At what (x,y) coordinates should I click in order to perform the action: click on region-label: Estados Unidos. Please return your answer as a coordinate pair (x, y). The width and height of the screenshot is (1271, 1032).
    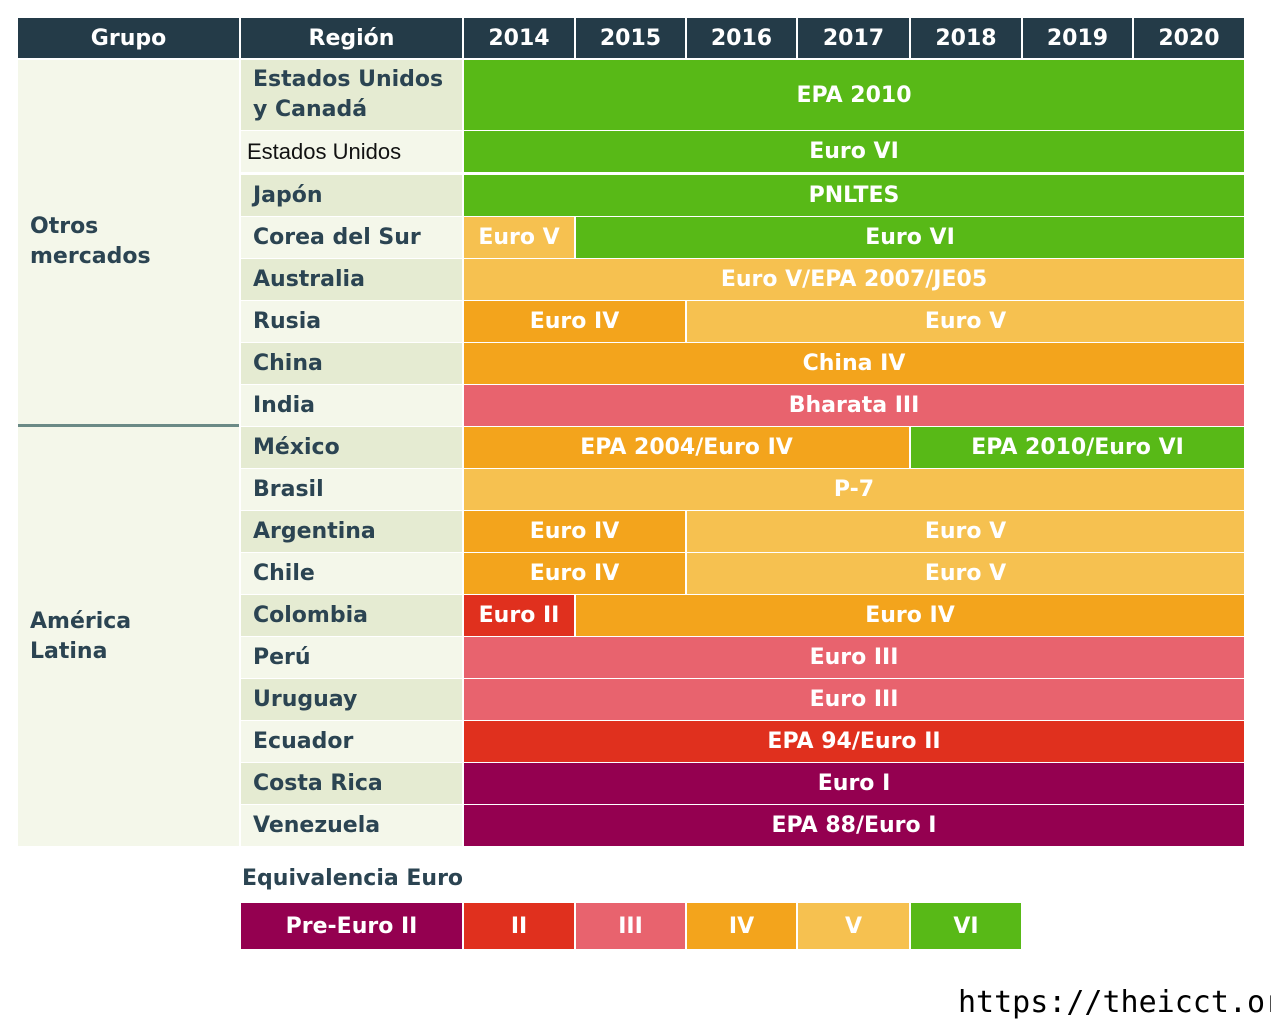
    Looking at the image, I should click on (351, 151).